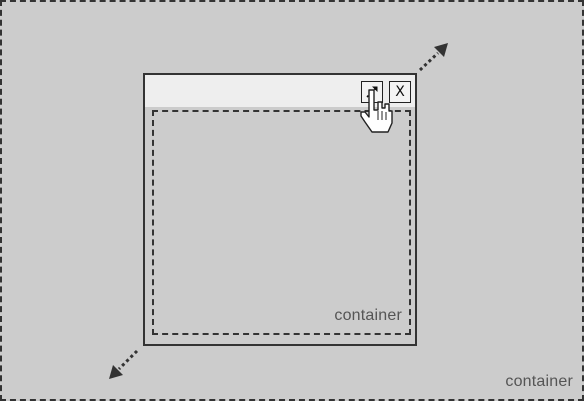 Image resolution: width=584 pixels, height=401 pixels. What do you see at coordinates (280, 91) in the screenshot?
I see `window-titlebar: X` at bounding box center [280, 91].